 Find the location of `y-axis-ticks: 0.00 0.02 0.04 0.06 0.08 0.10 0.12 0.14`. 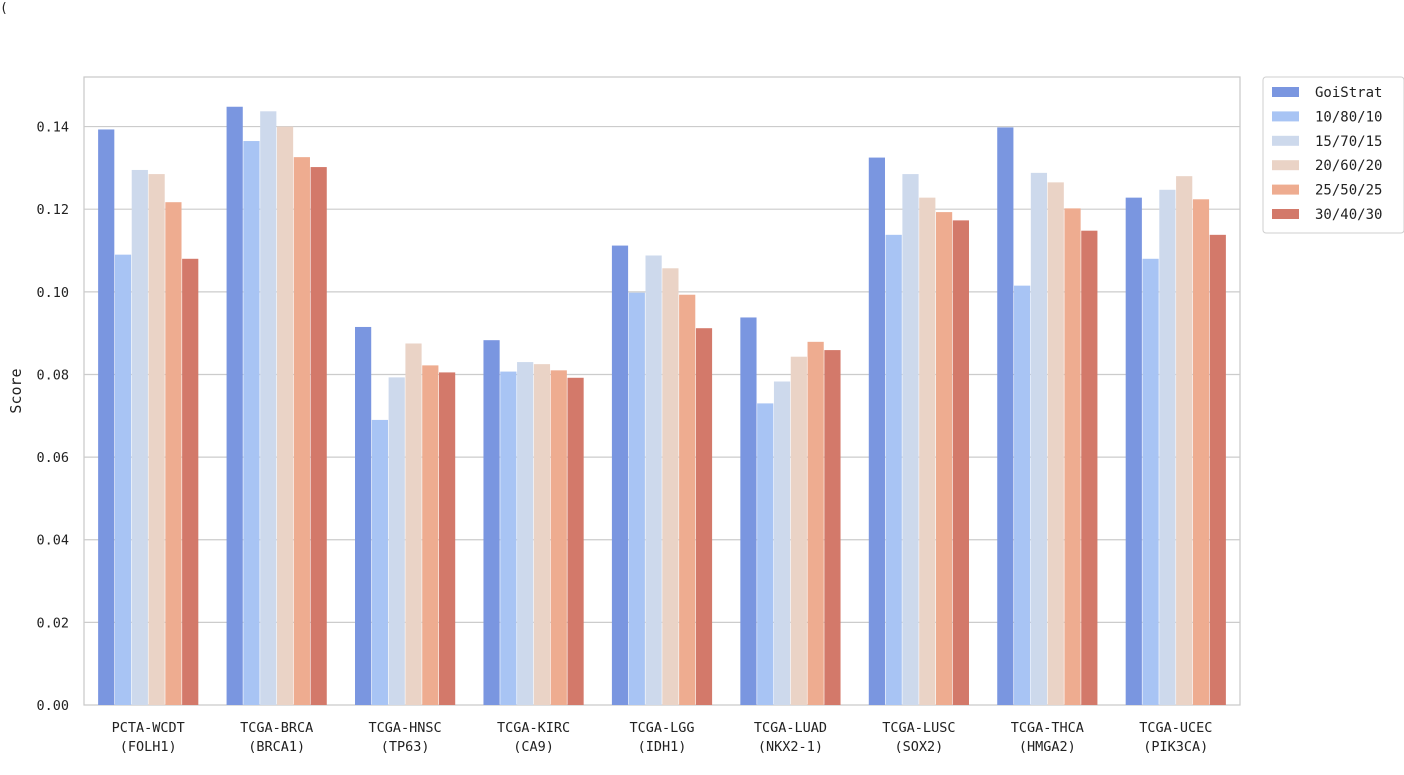

y-axis-ticks: 0.00 0.02 0.04 0.06 0.08 0.10 0.12 0.14 is located at coordinates (52, 417).